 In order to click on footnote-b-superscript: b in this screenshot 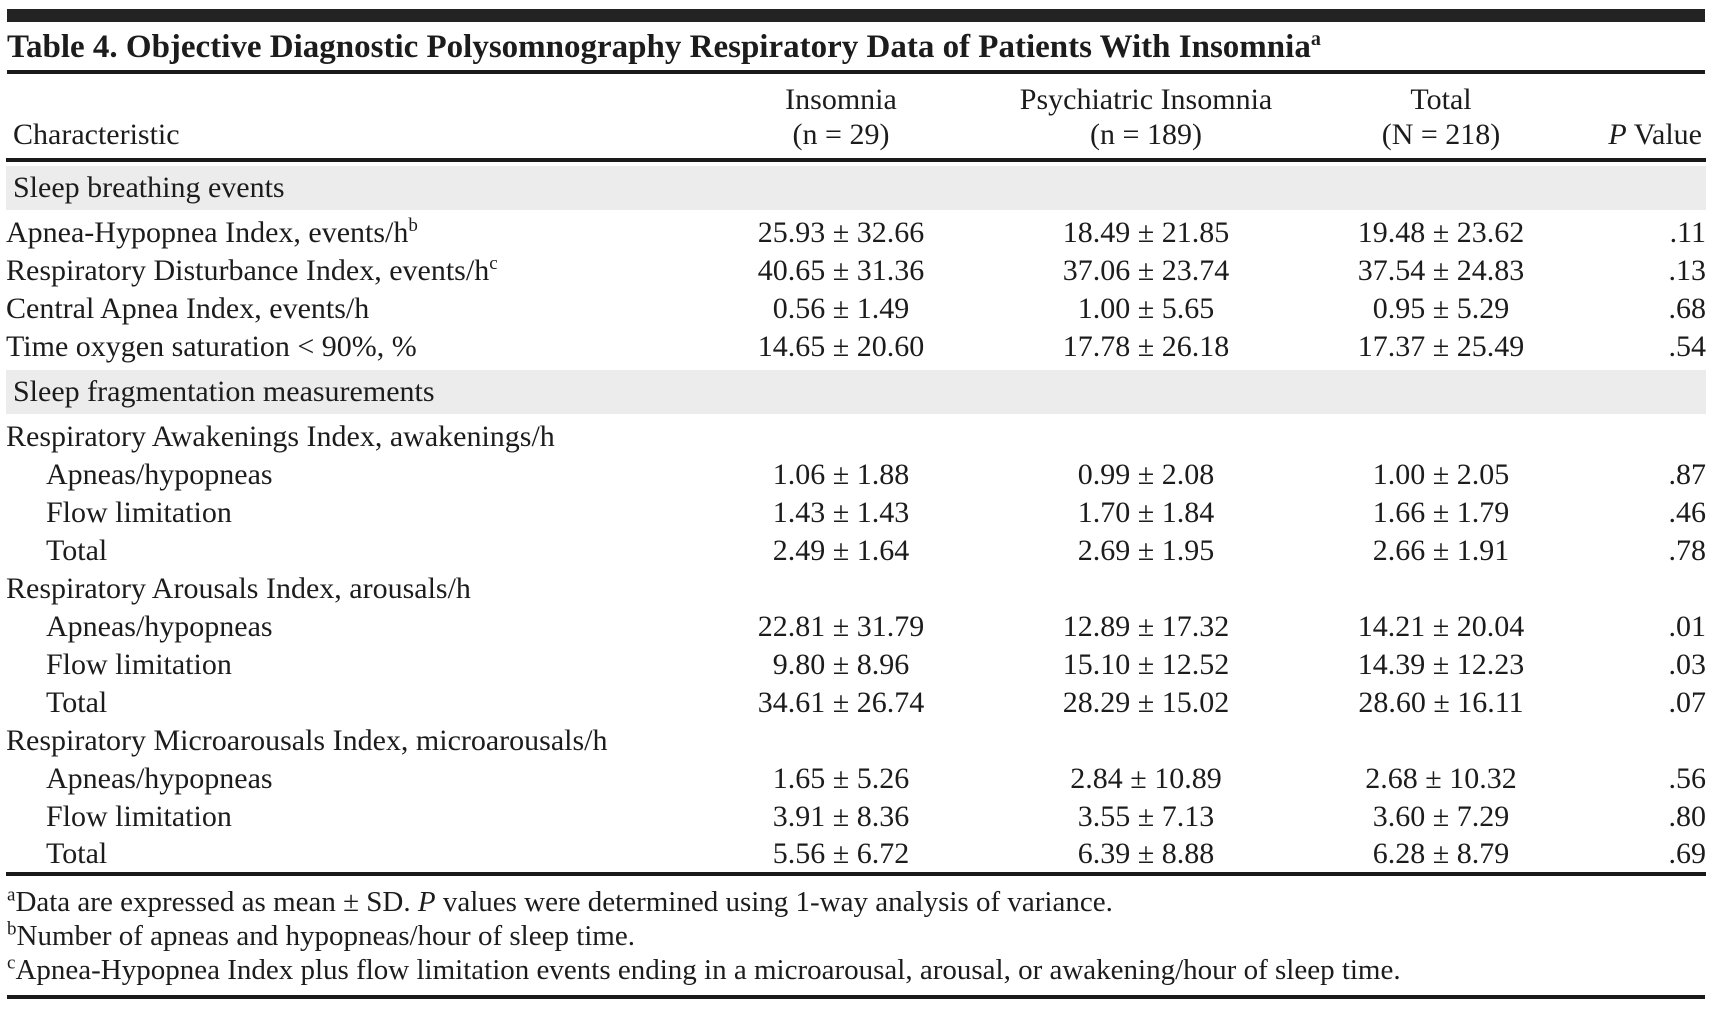, I will do `click(12, 929)`.